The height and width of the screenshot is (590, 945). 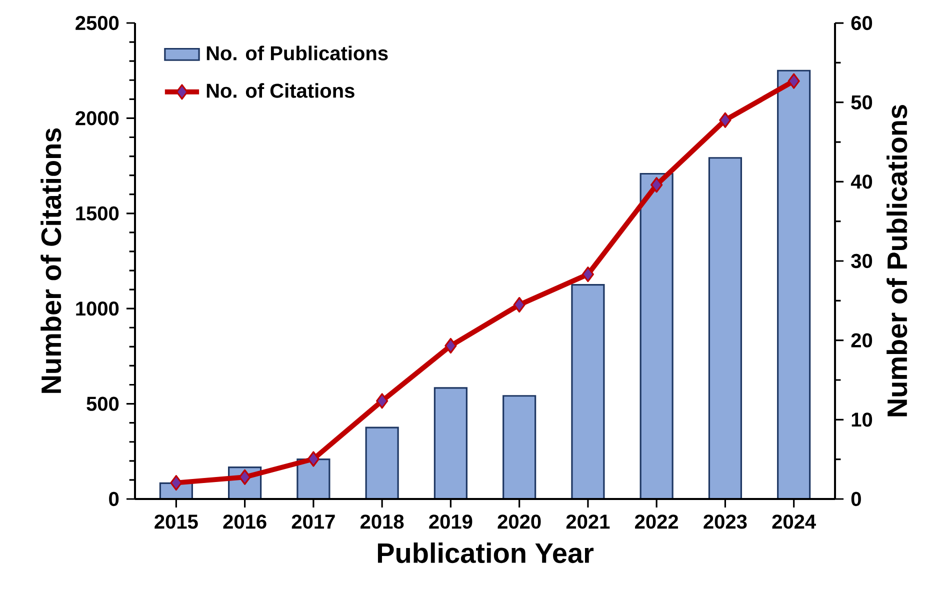 What do you see at coordinates (861, 23) in the screenshot?
I see `y2-tick-label: 60` at bounding box center [861, 23].